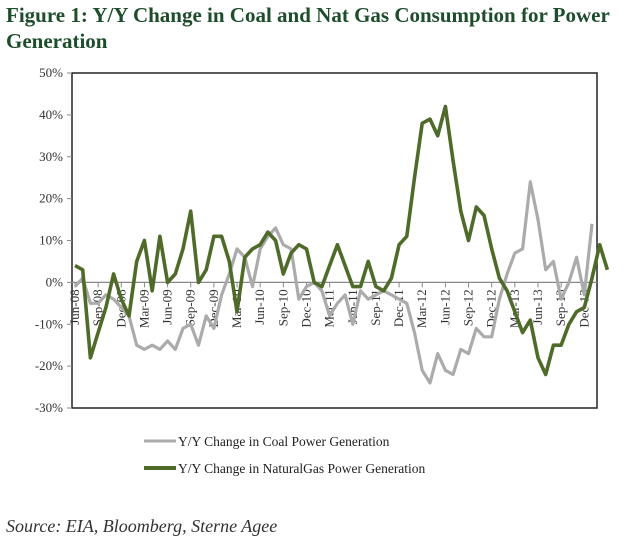 The height and width of the screenshot is (547, 640). I want to click on y-tick-label: 30%, so click(51, 156).